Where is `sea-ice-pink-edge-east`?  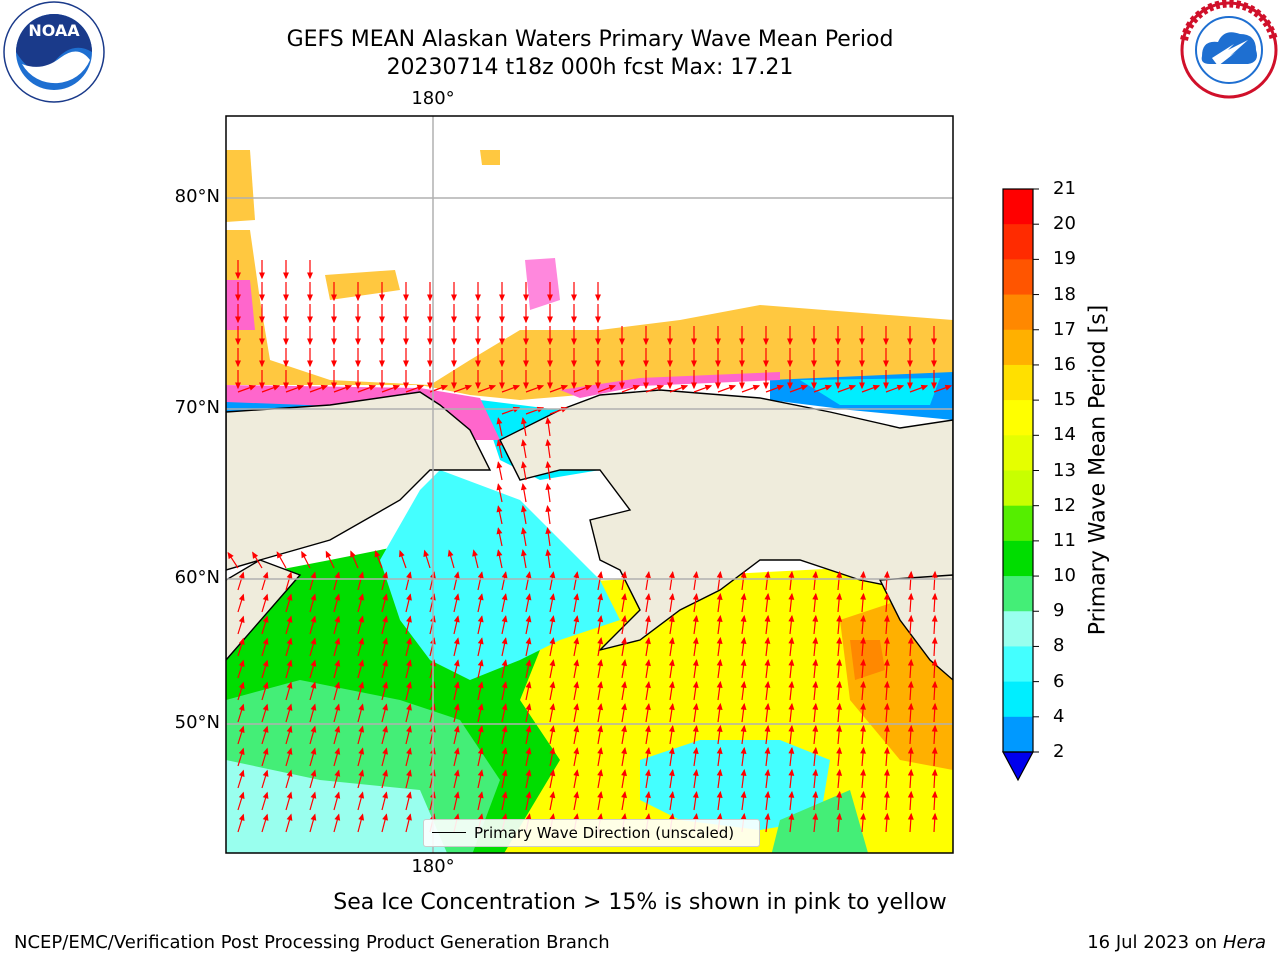
sea-ice-pink-edge-east is located at coordinates (670, 385).